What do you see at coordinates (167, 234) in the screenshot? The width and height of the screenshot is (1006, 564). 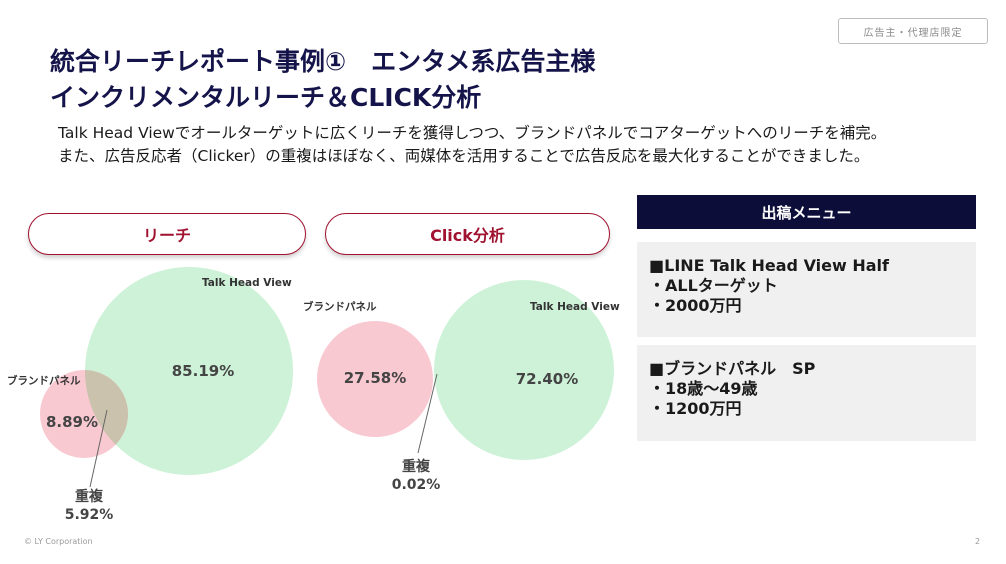 I see `reach-section-header: リーチ` at bounding box center [167, 234].